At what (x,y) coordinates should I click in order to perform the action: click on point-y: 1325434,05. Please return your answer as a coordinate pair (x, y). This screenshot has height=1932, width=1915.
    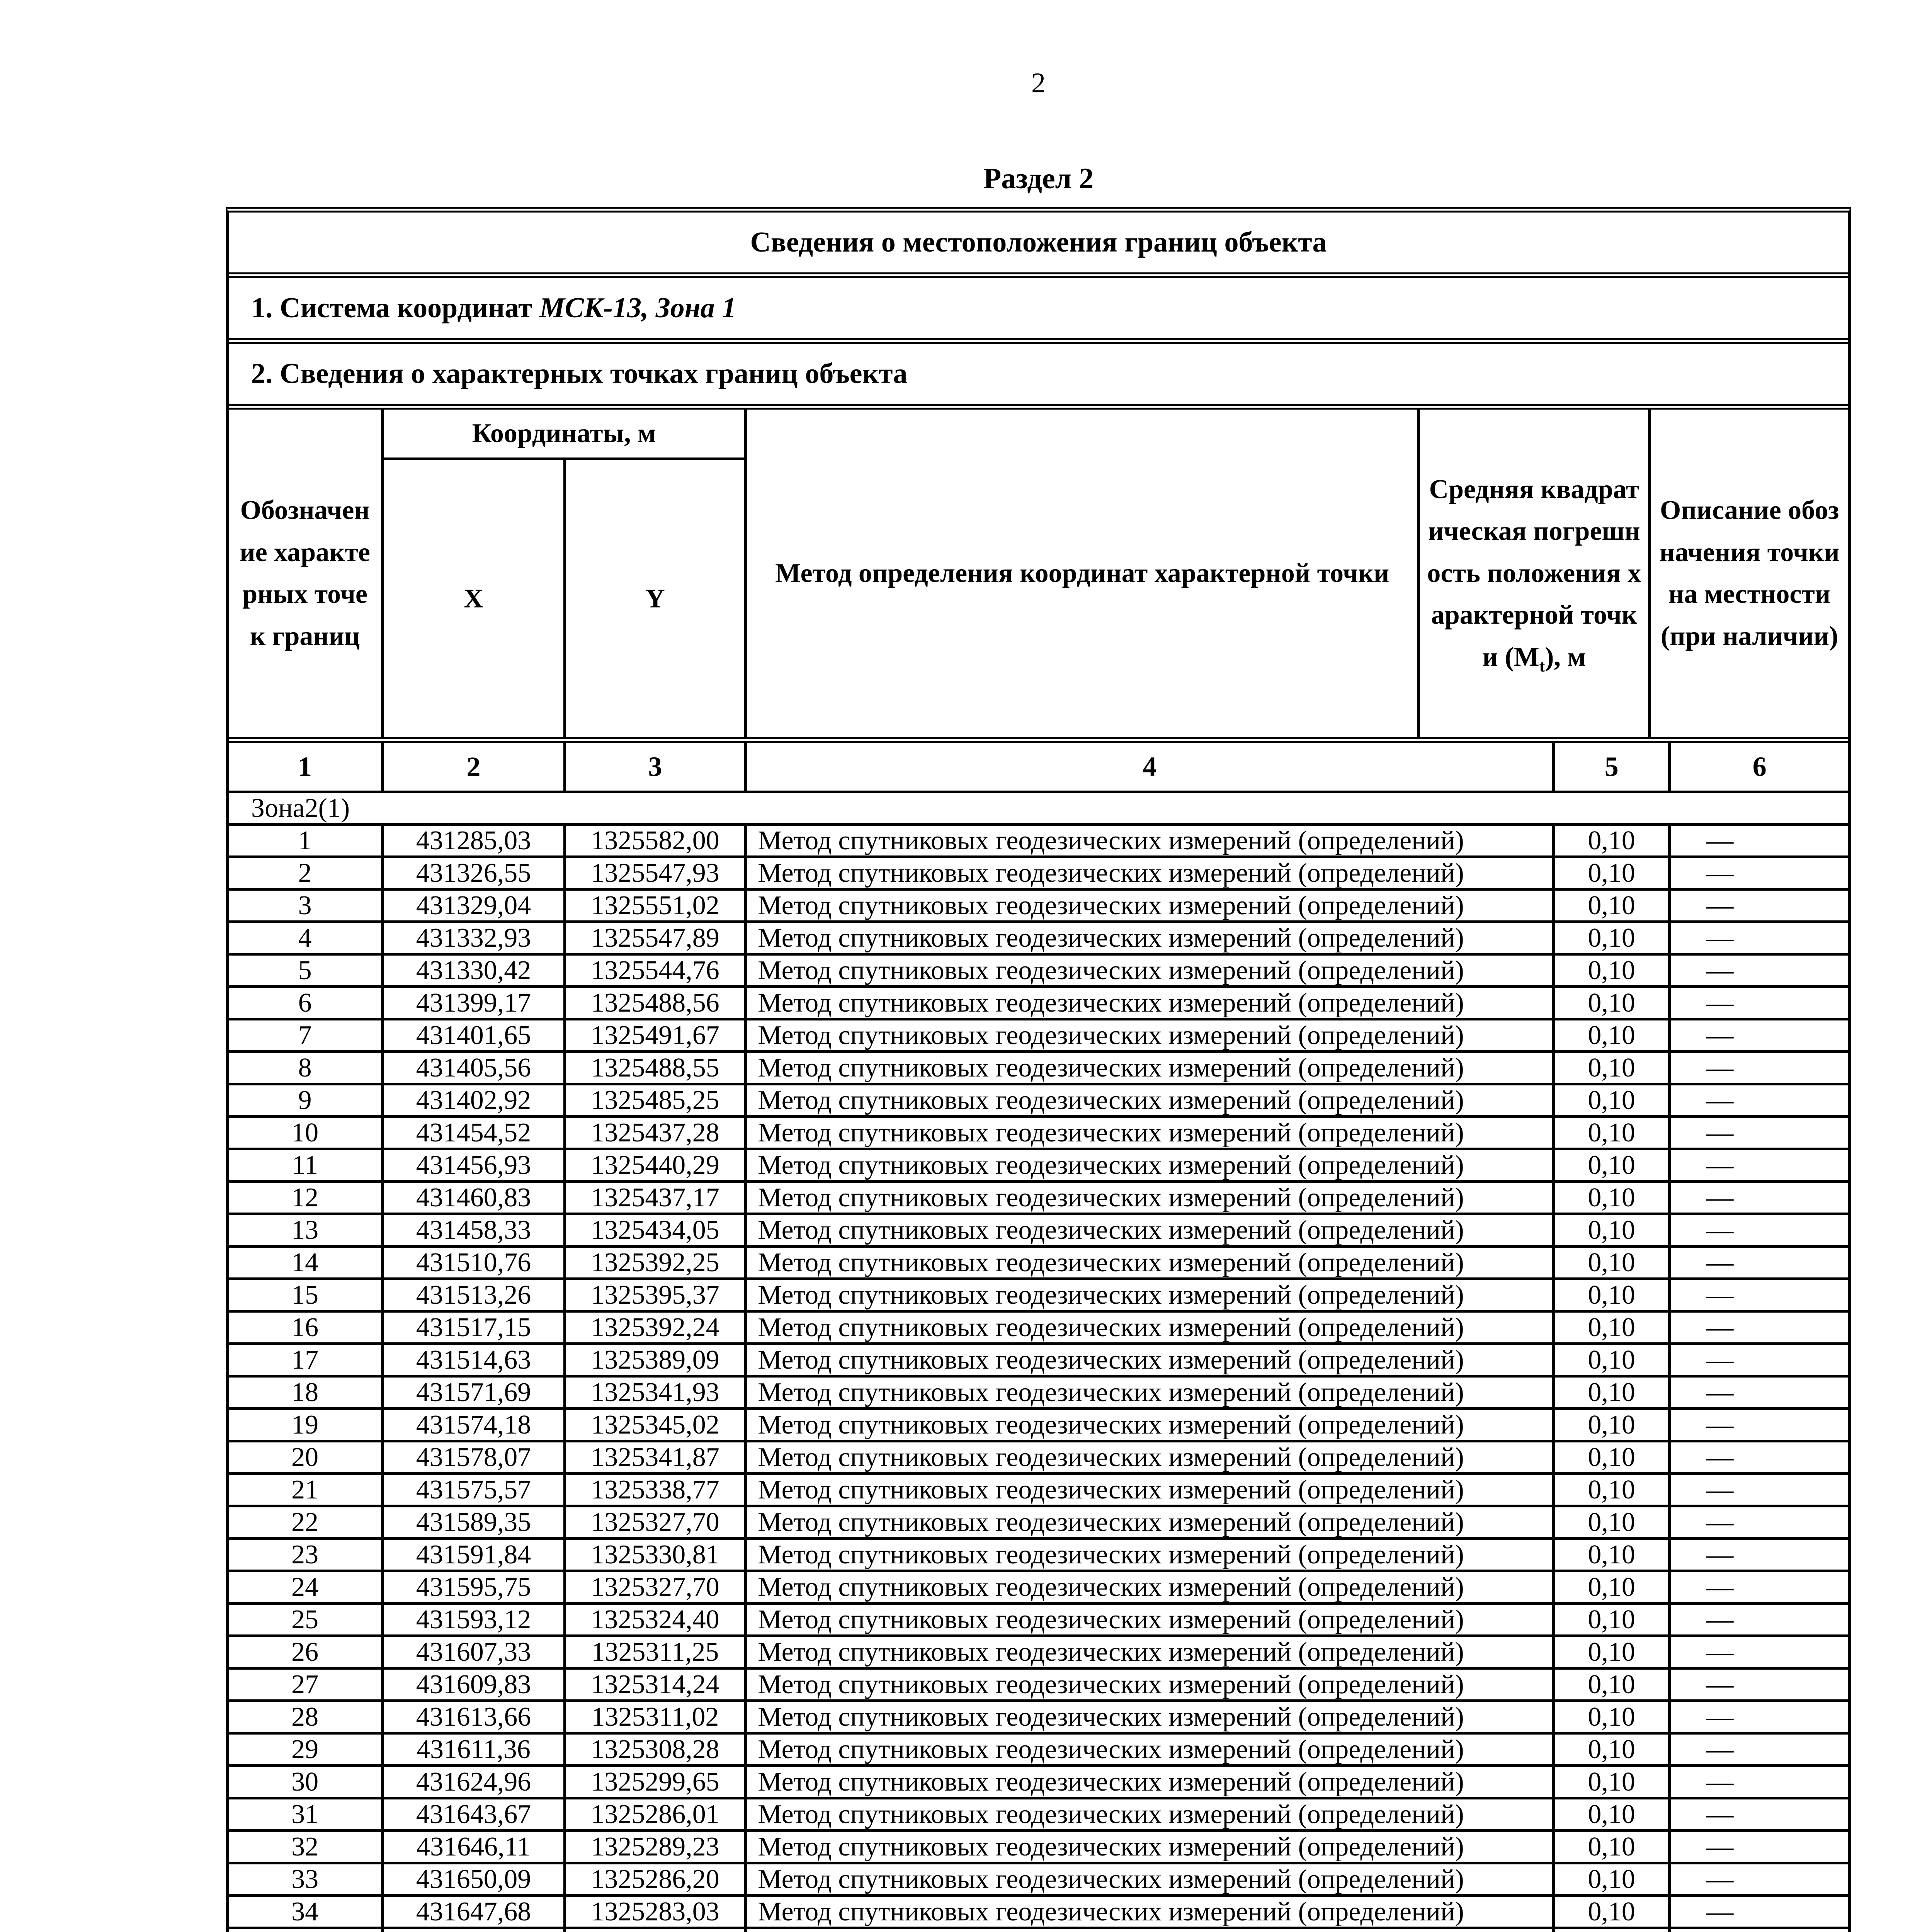
    Looking at the image, I should click on (656, 1231).